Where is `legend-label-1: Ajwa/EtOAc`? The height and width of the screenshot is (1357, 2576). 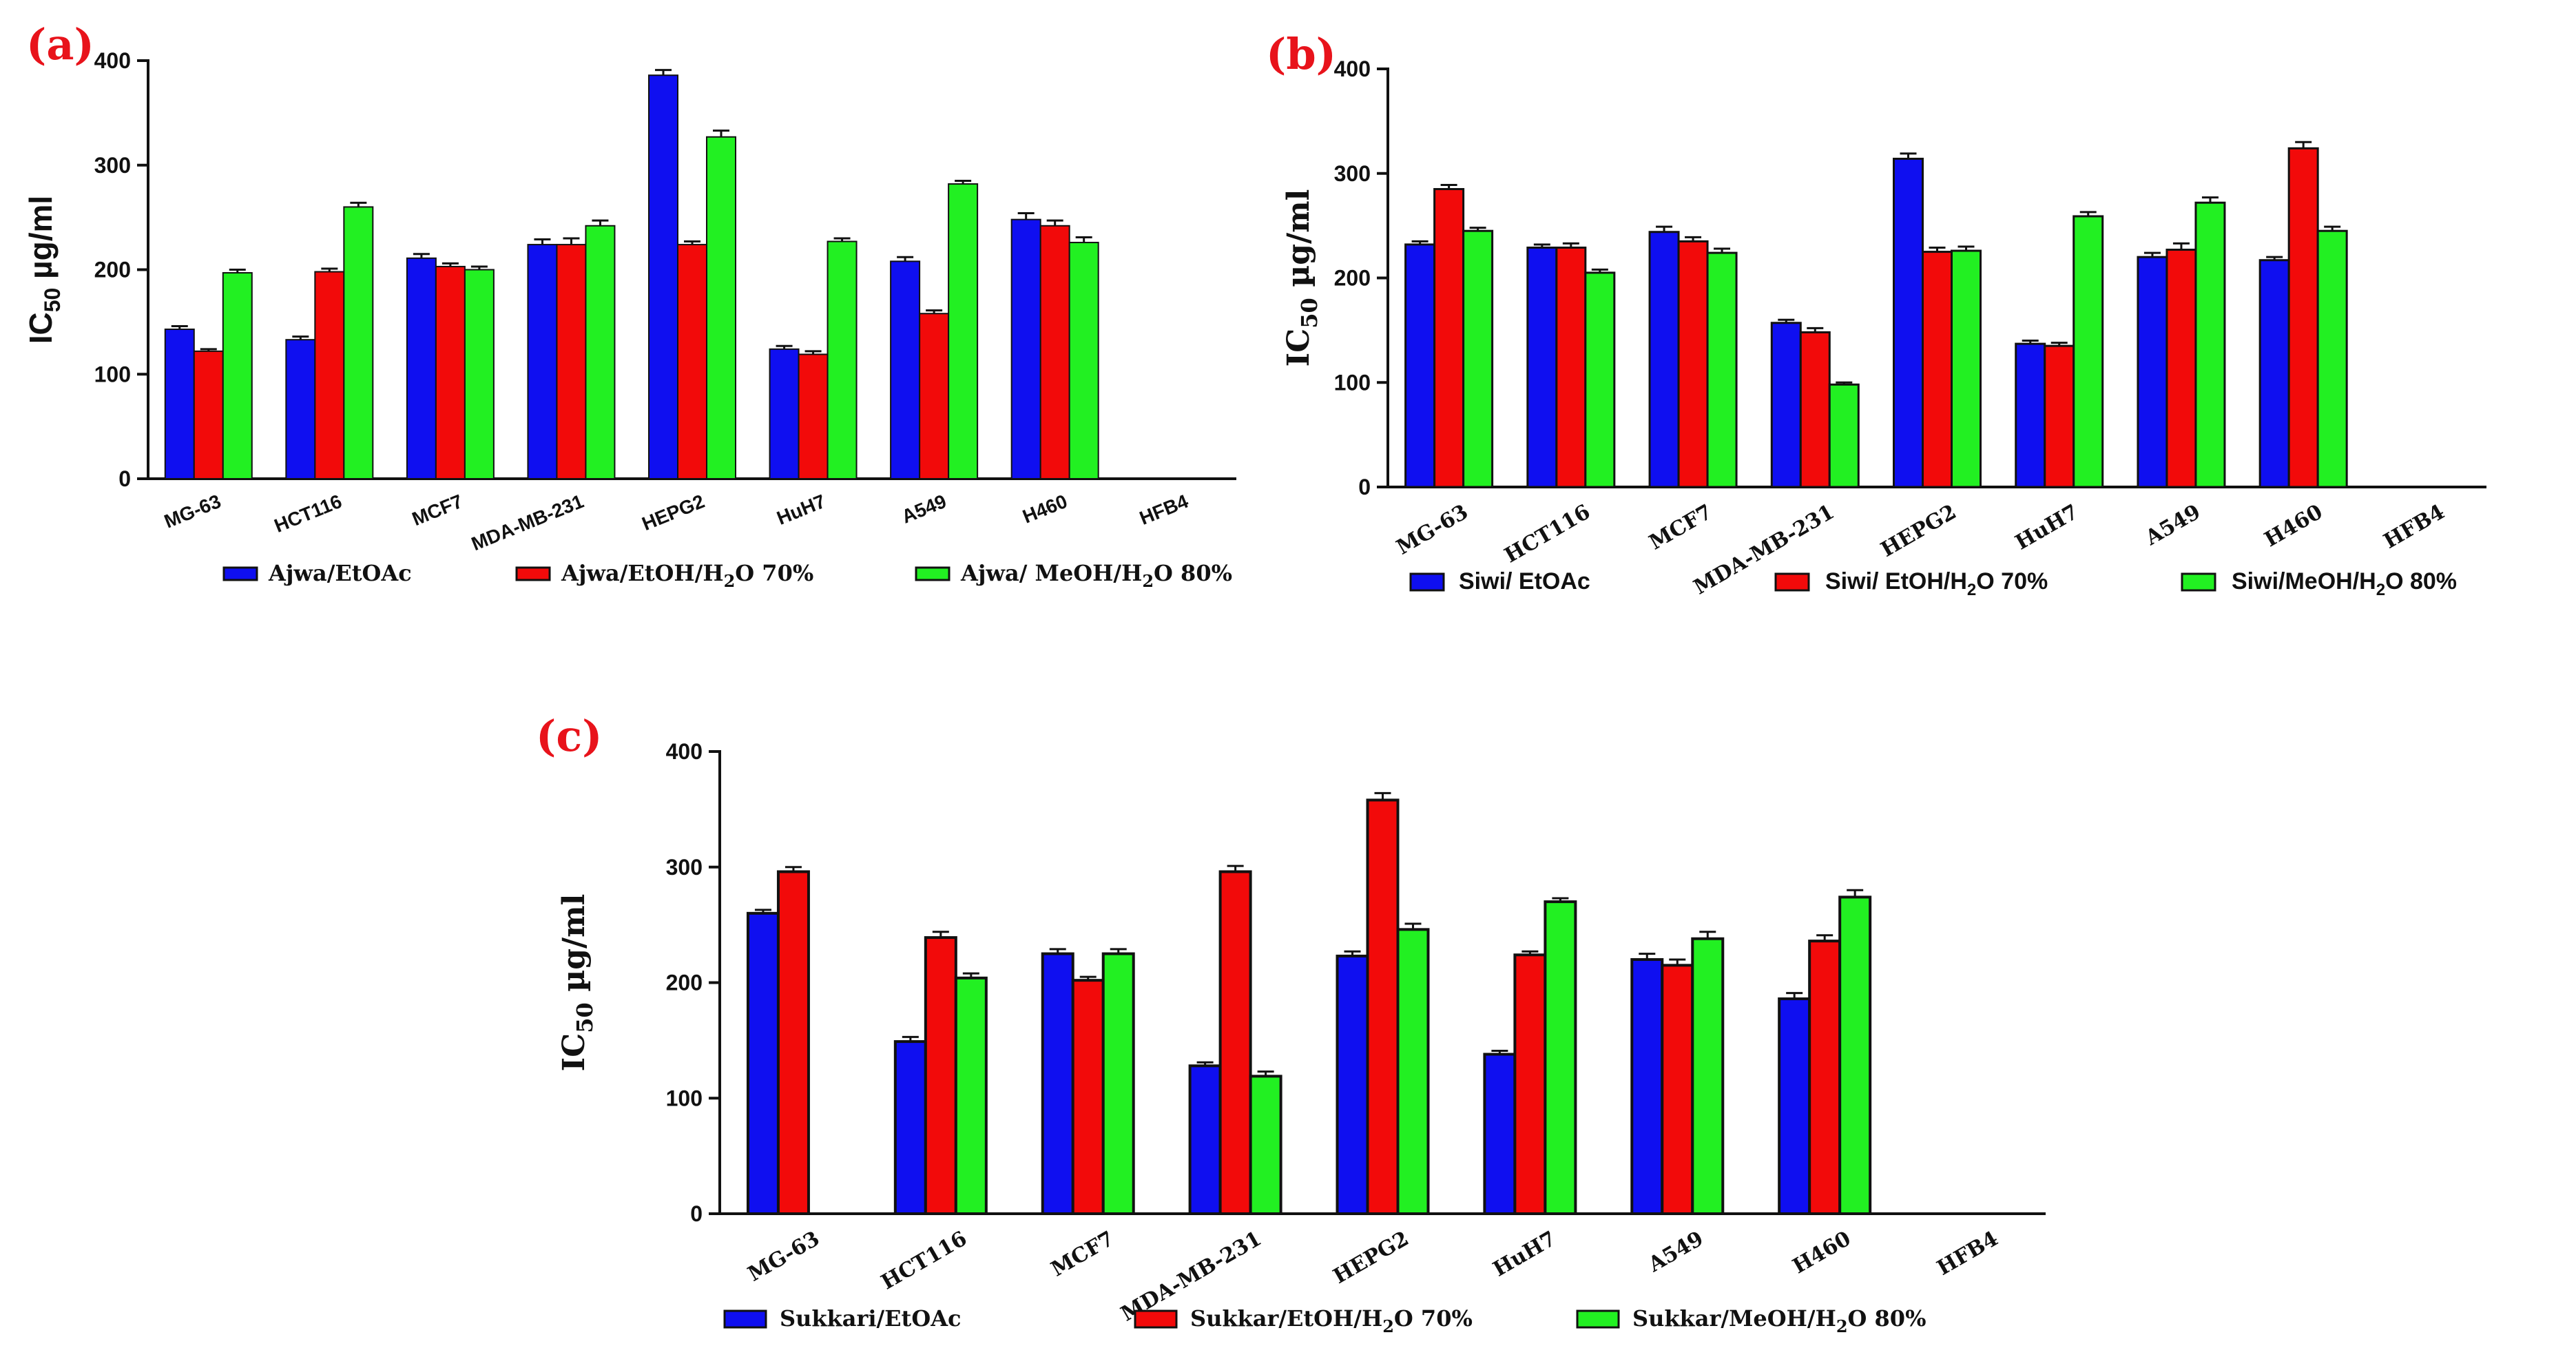
legend-label-1: Ajwa/EtOAc is located at coordinates (340, 573).